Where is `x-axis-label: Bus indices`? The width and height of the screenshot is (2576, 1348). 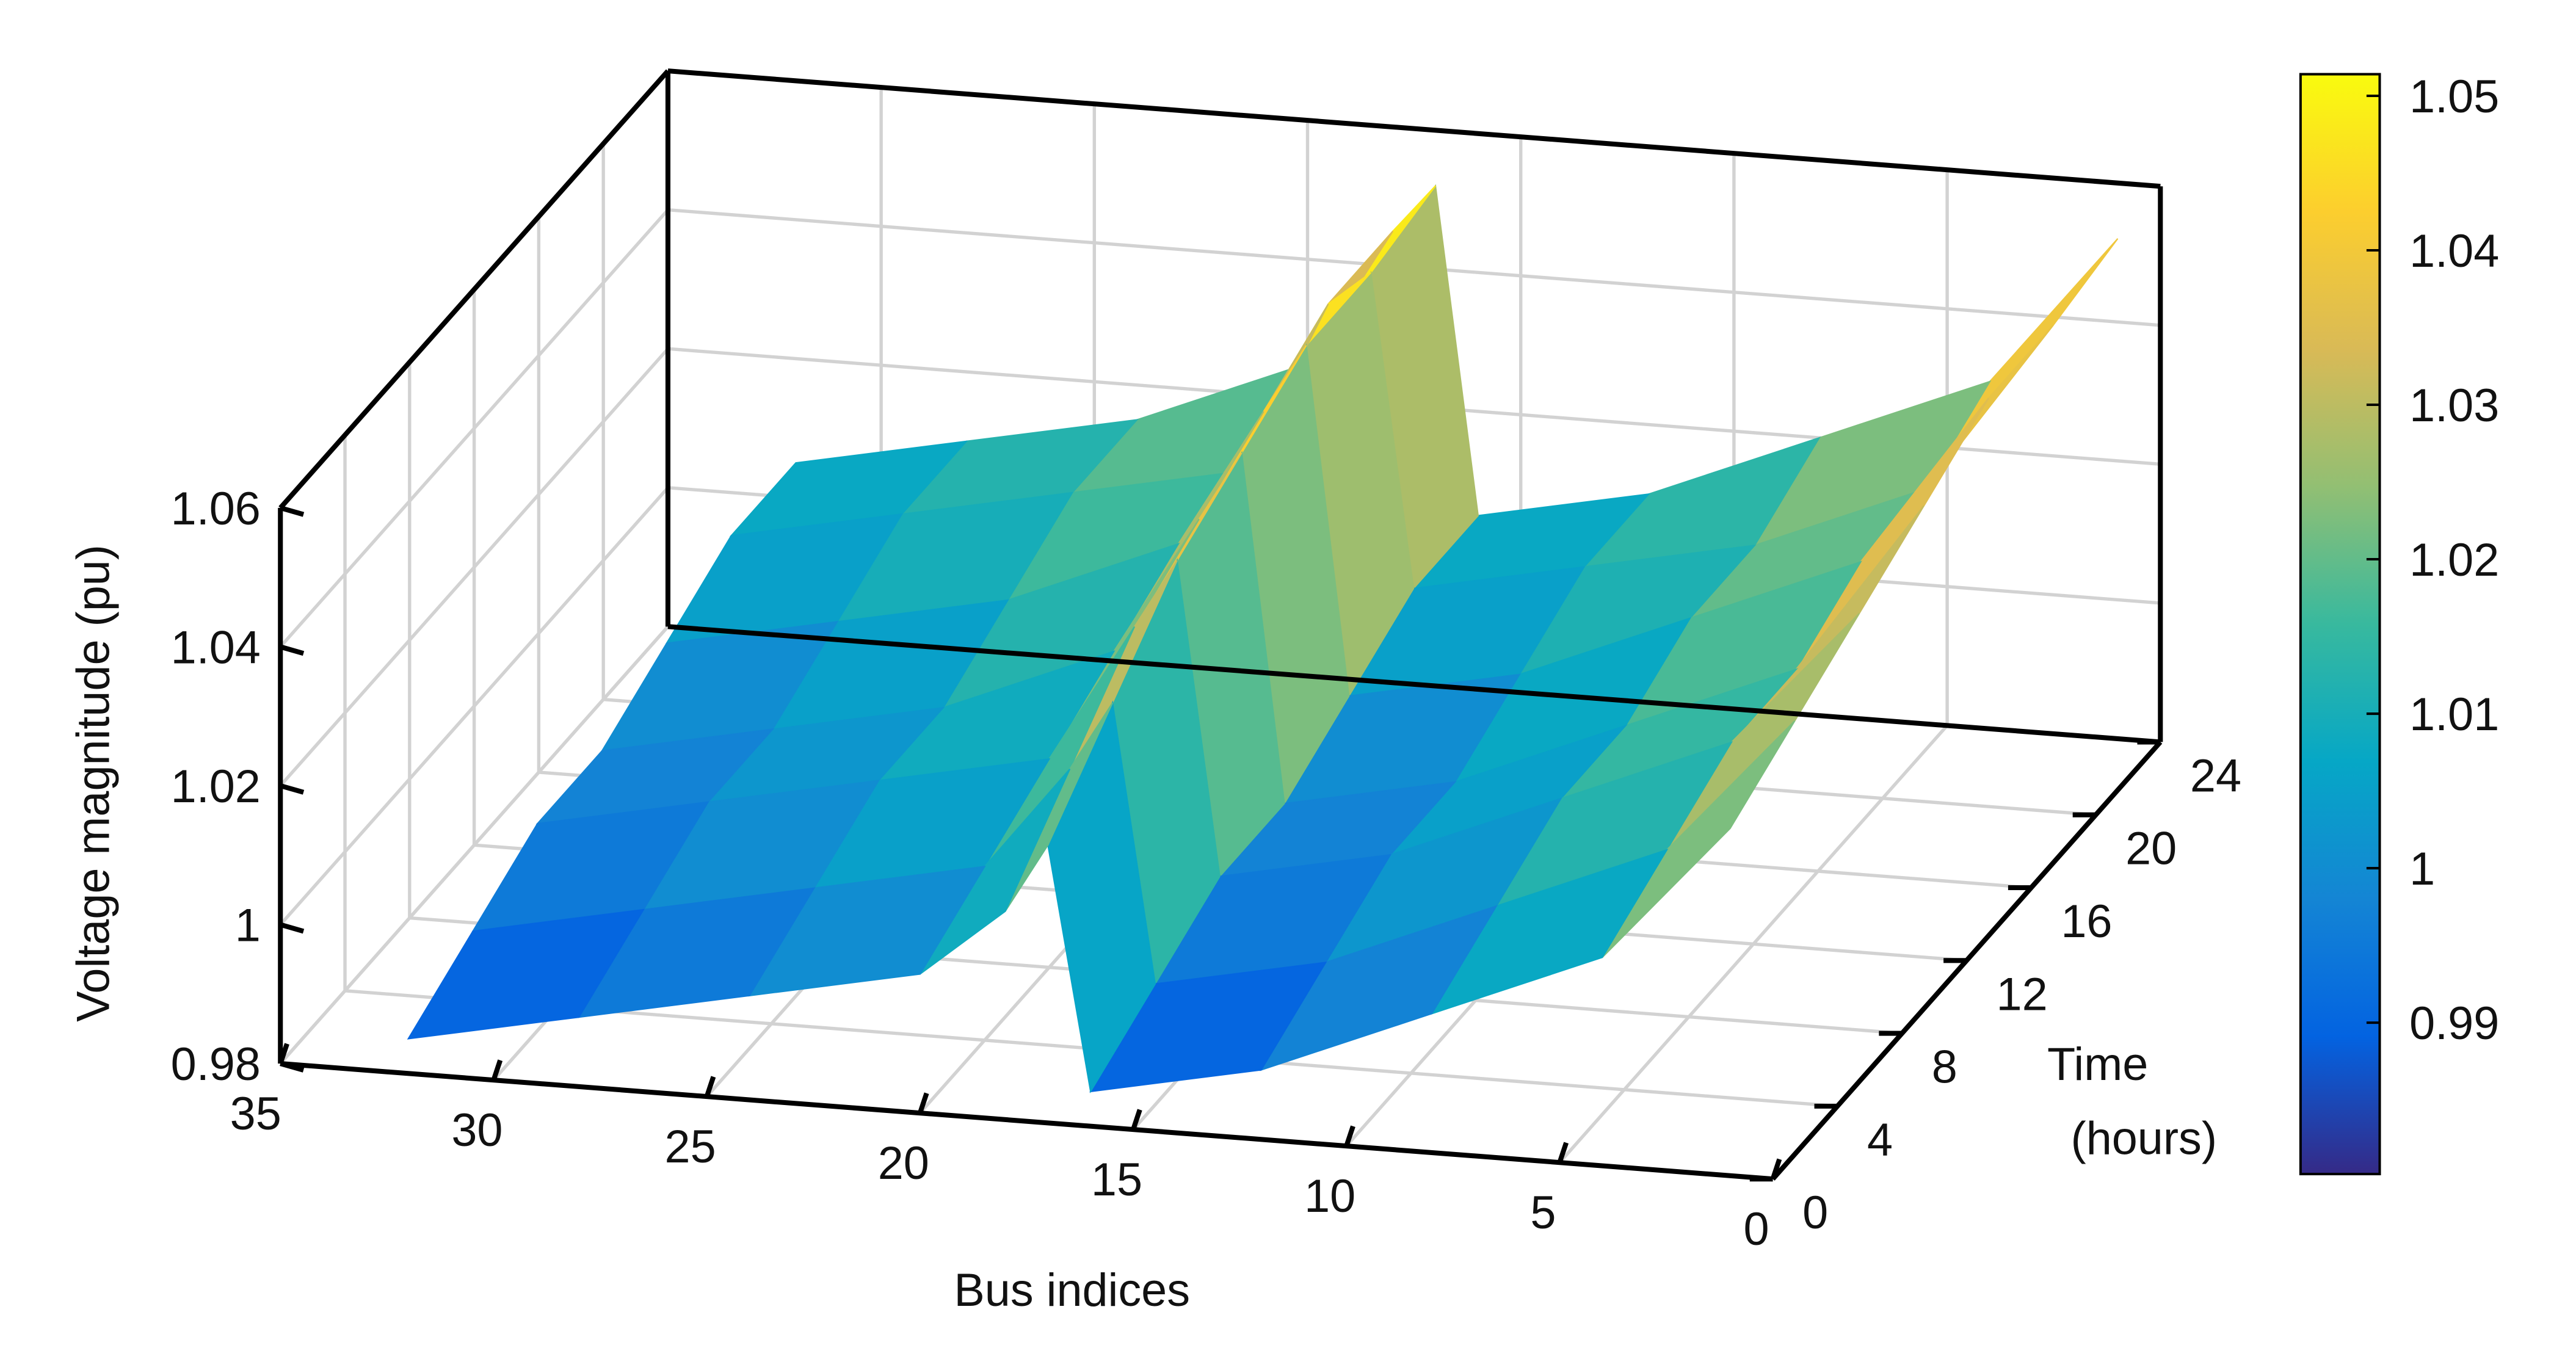
x-axis-label: Bus indices is located at coordinates (1072, 1291).